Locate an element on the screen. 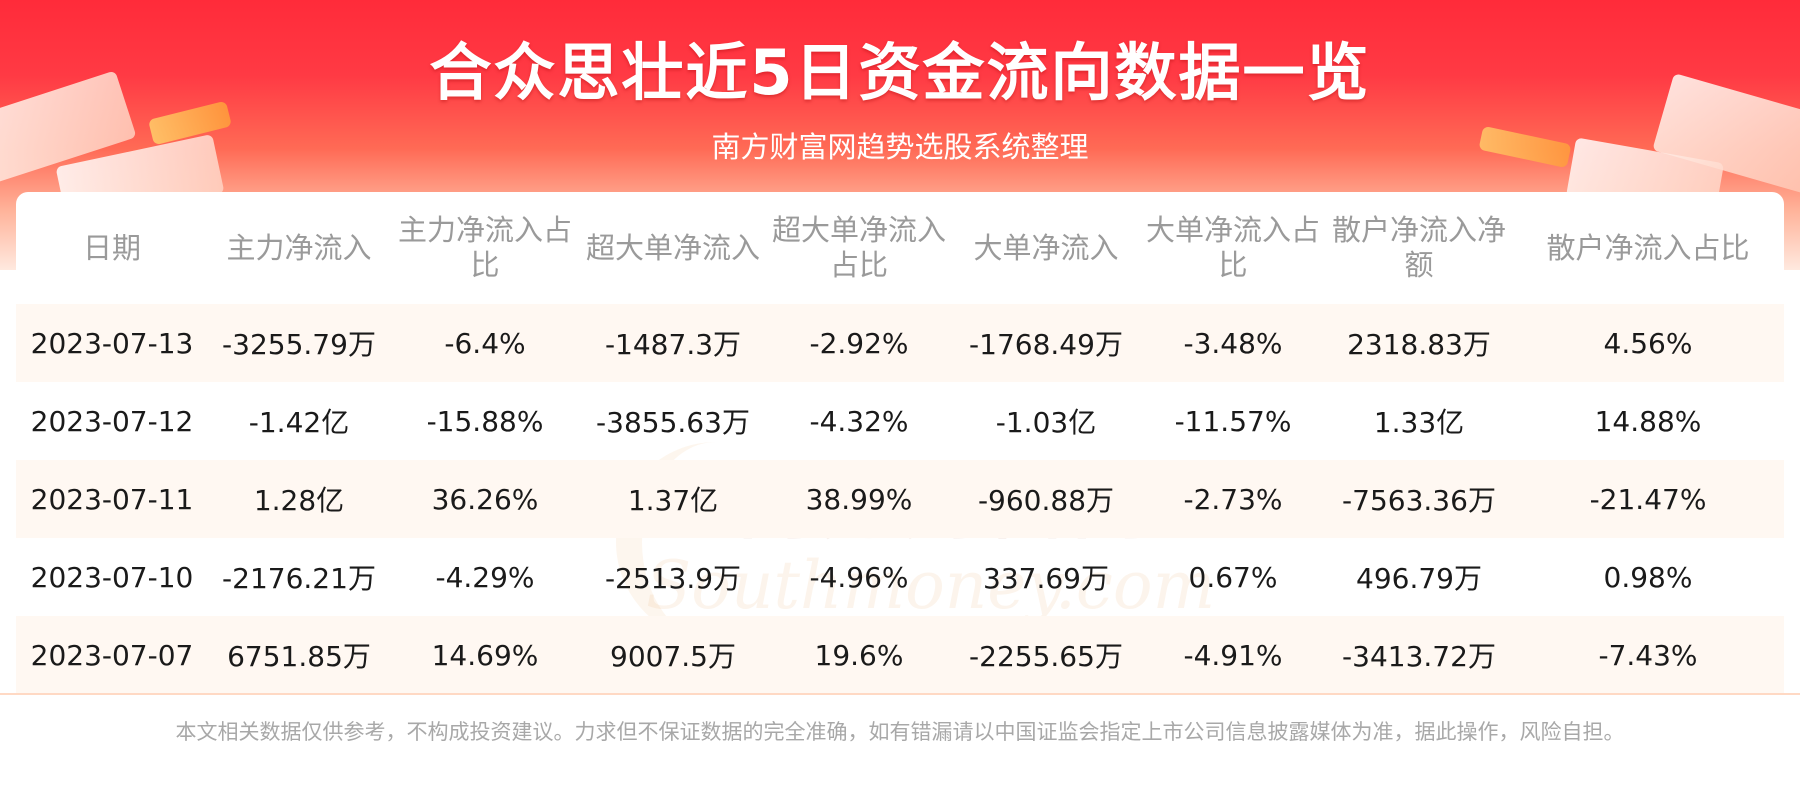 Image resolution: width=1800 pixels, height=800 pixels. cell-retail-inflow: 2318.83万 is located at coordinates (1419, 343).